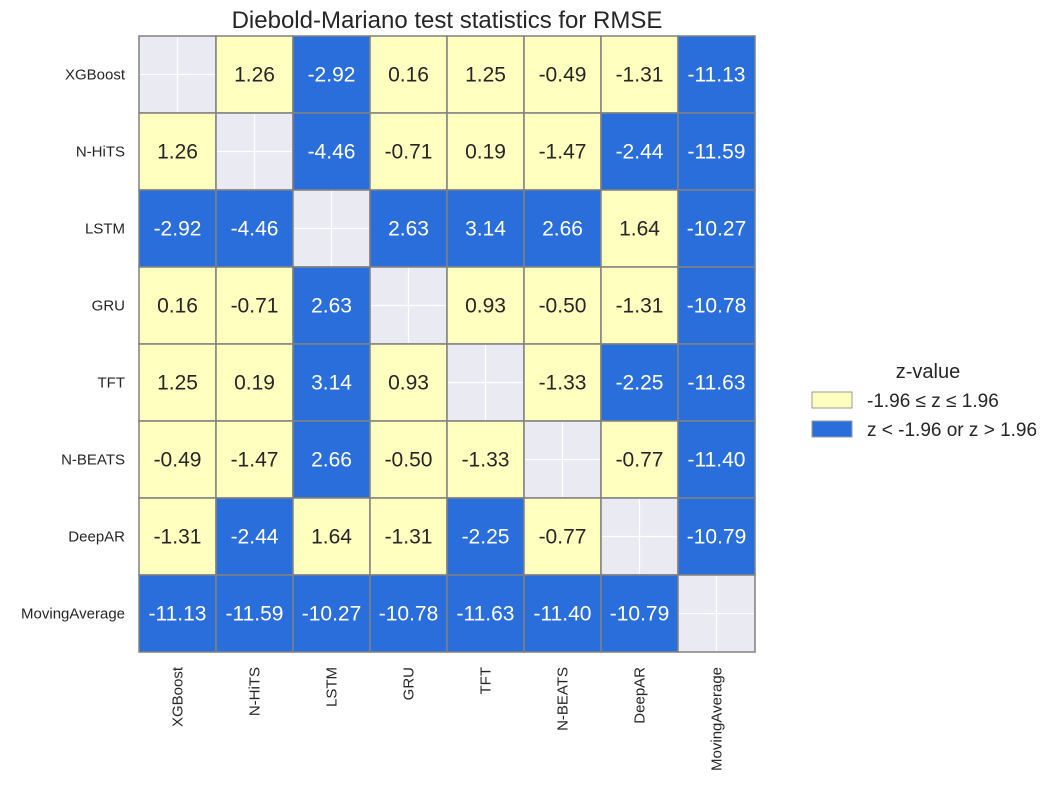 This screenshot has width=1062, height=791. I want to click on heatmap-cell-n-hits-gru, so click(408, 151).